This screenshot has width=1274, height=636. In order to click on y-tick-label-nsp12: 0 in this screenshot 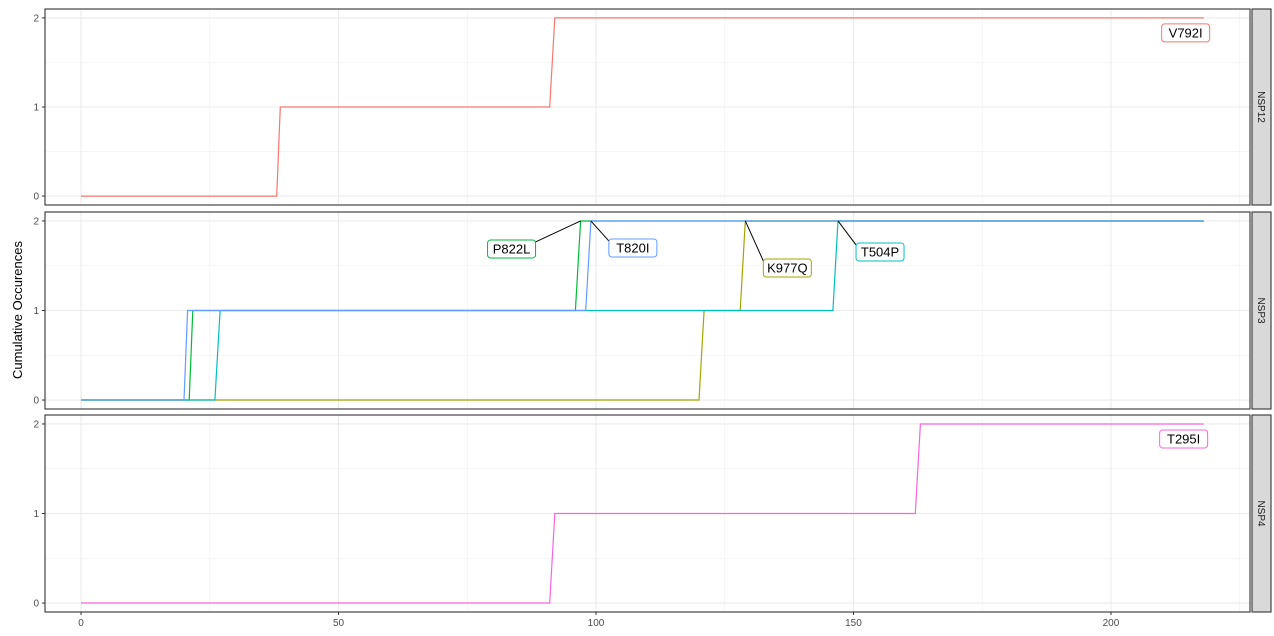, I will do `click(36, 197)`.